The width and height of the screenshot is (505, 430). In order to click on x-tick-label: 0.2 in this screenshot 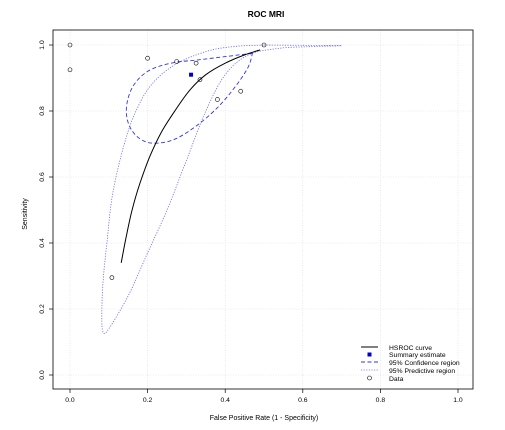, I will do `click(148, 400)`.